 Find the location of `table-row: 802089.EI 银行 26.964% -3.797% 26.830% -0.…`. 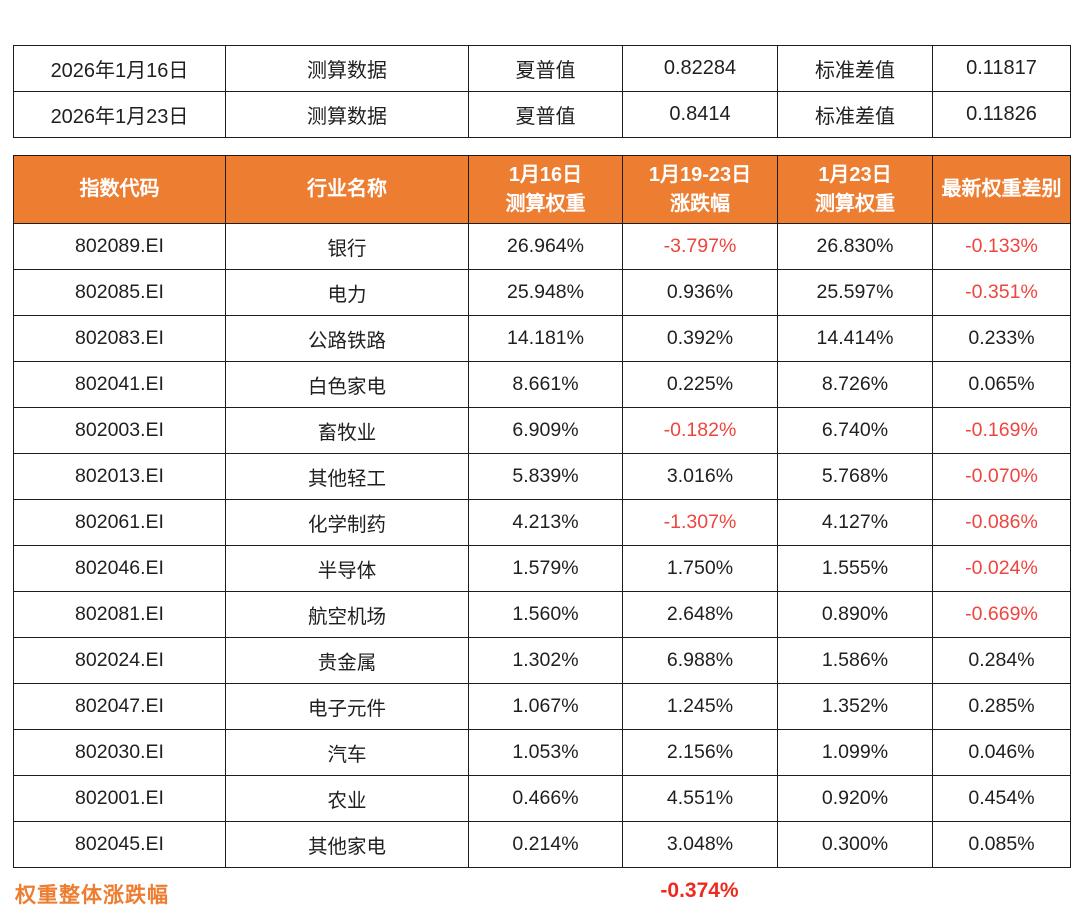

table-row: 802089.EI 银行 26.964% -3.797% 26.830% -0.… is located at coordinates (542, 246).